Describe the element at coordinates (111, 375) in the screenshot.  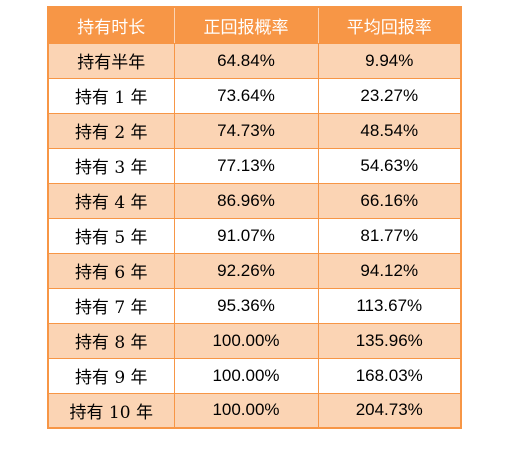
I see `holding-period-cell: 持有 9 年` at that location.